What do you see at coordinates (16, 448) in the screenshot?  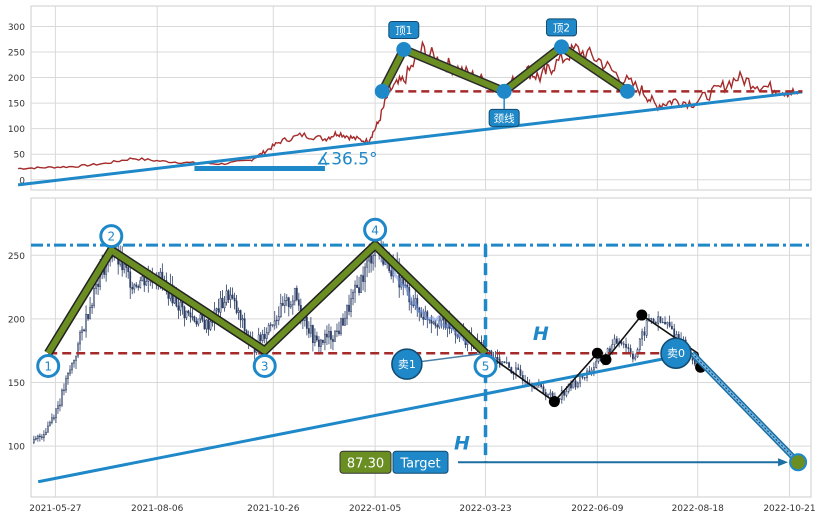 I see `bottom-y-tick-label: 100` at bounding box center [16, 448].